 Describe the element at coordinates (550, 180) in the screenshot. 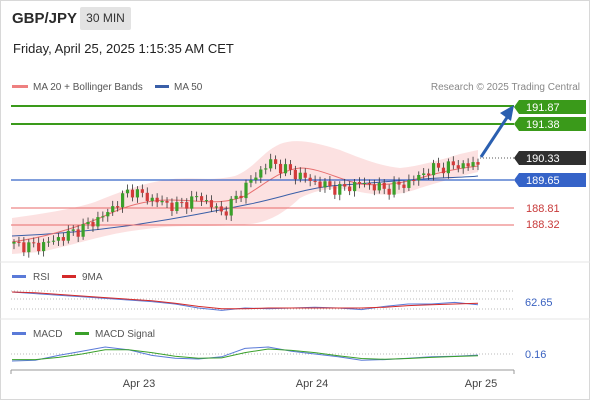

I see `level-label-pivot: 189.65` at that location.